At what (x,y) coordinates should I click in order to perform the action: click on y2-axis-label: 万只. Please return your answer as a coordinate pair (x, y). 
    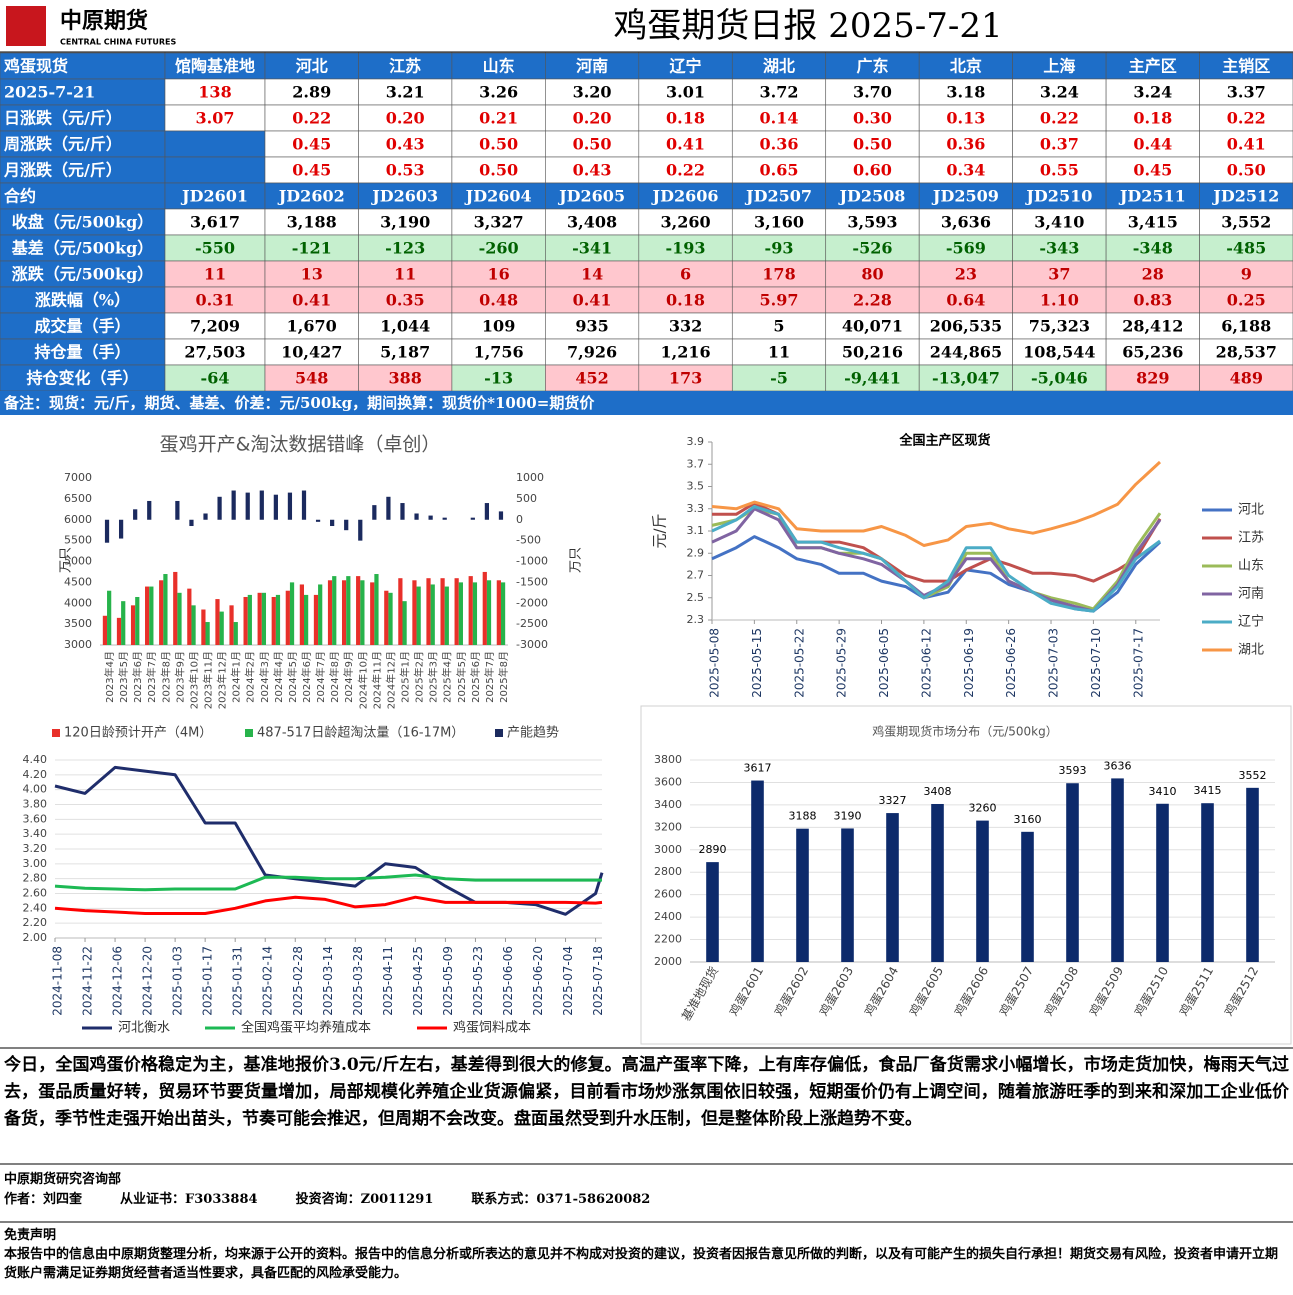
    Looking at the image, I should click on (576, 560).